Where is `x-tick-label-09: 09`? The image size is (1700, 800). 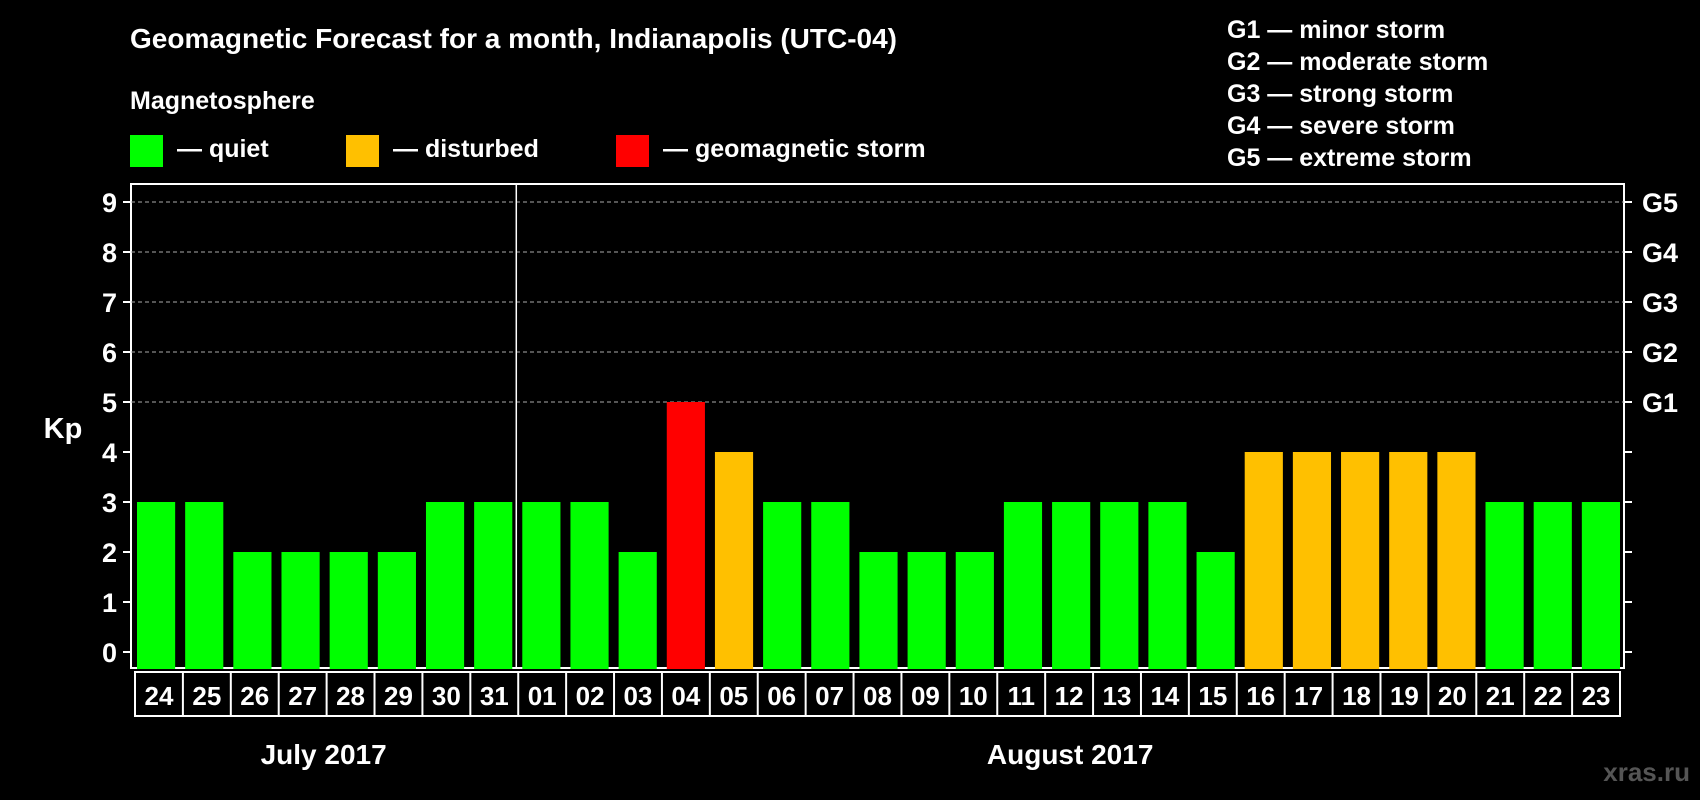 x-tick-label-09: 09 is located at coordinates (925, 696).